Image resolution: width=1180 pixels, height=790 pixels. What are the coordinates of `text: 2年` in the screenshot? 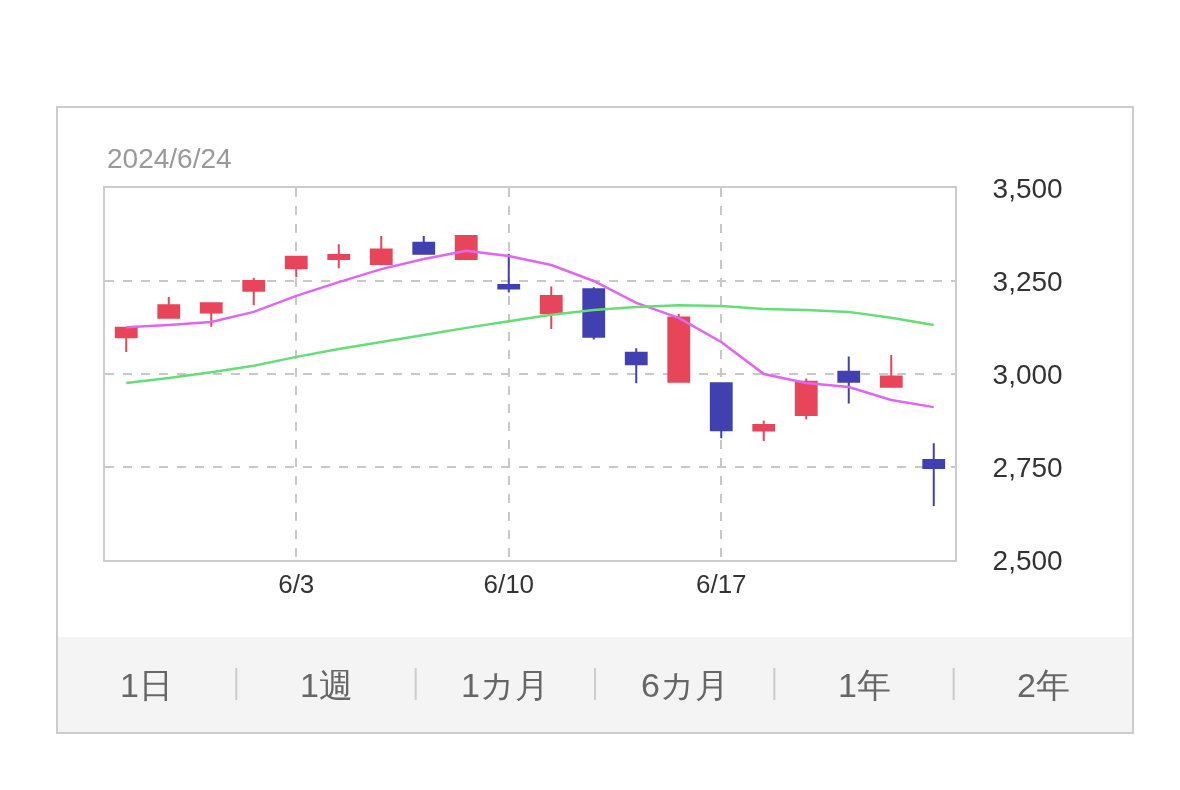 It's located at (1043, 685).